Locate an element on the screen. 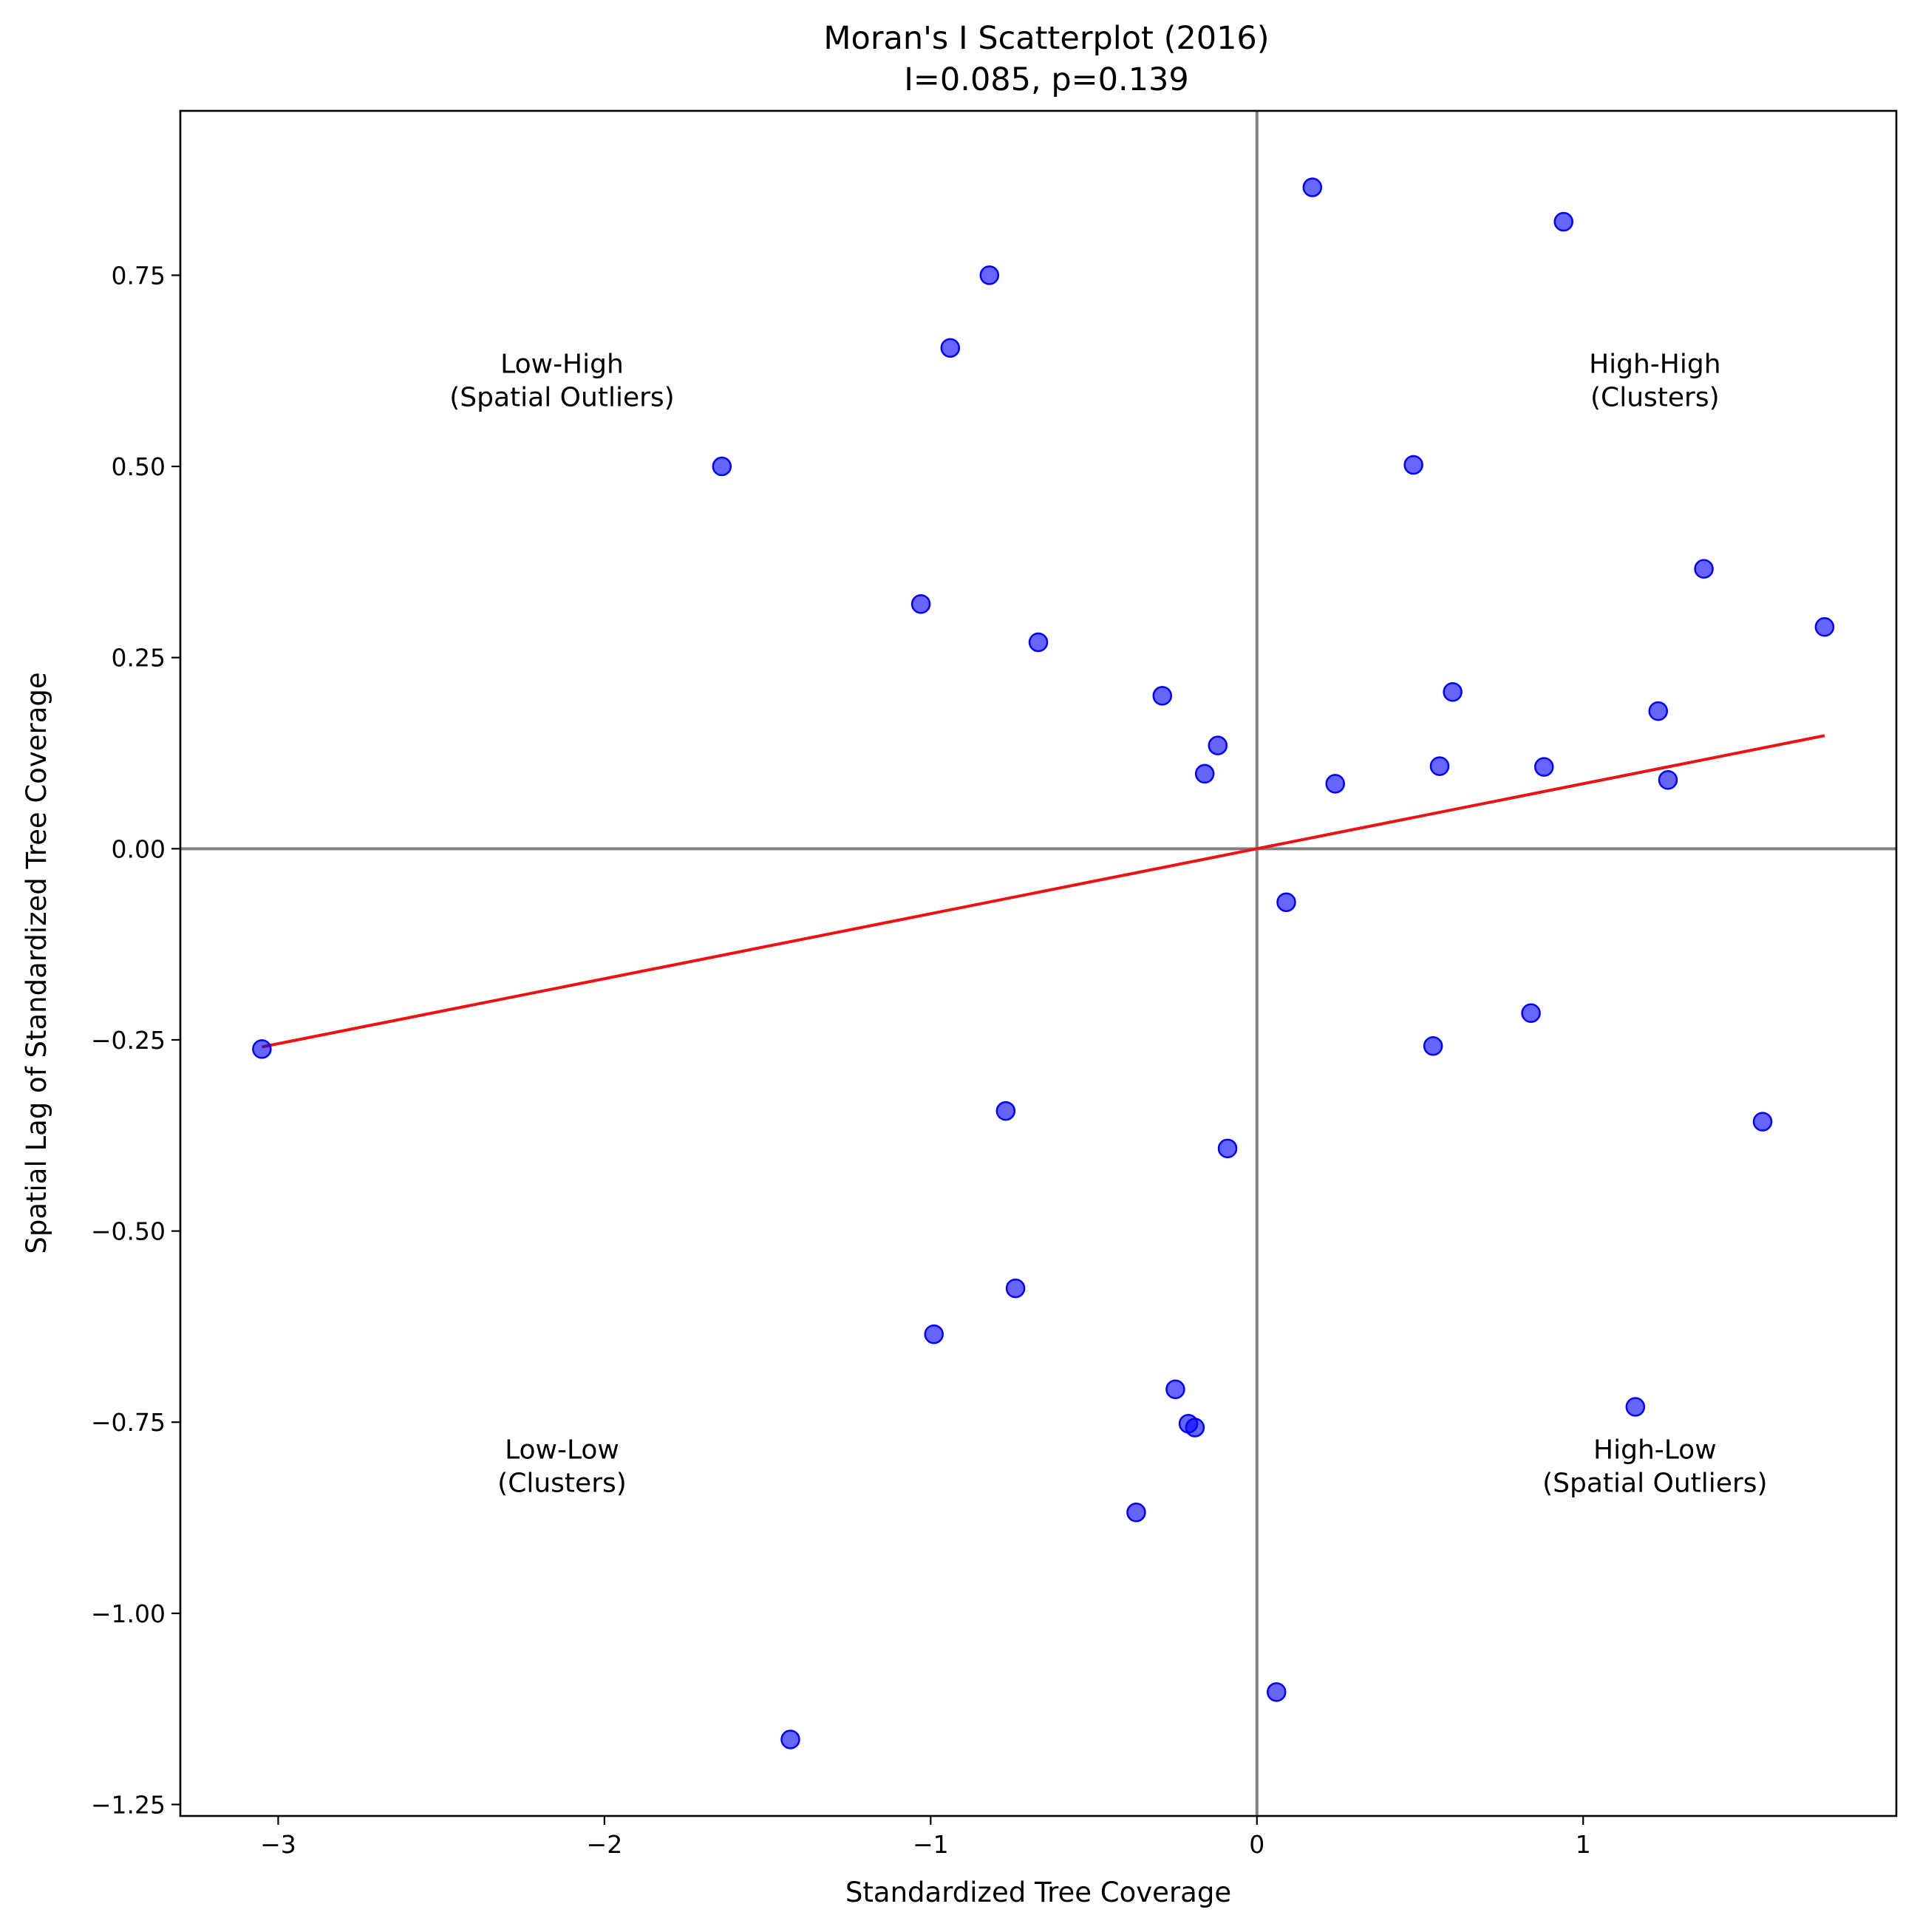 The width and height of the screenshot is (1920, 1932). y-tick-label: −0.50 is located at coordinates (128, 1231).